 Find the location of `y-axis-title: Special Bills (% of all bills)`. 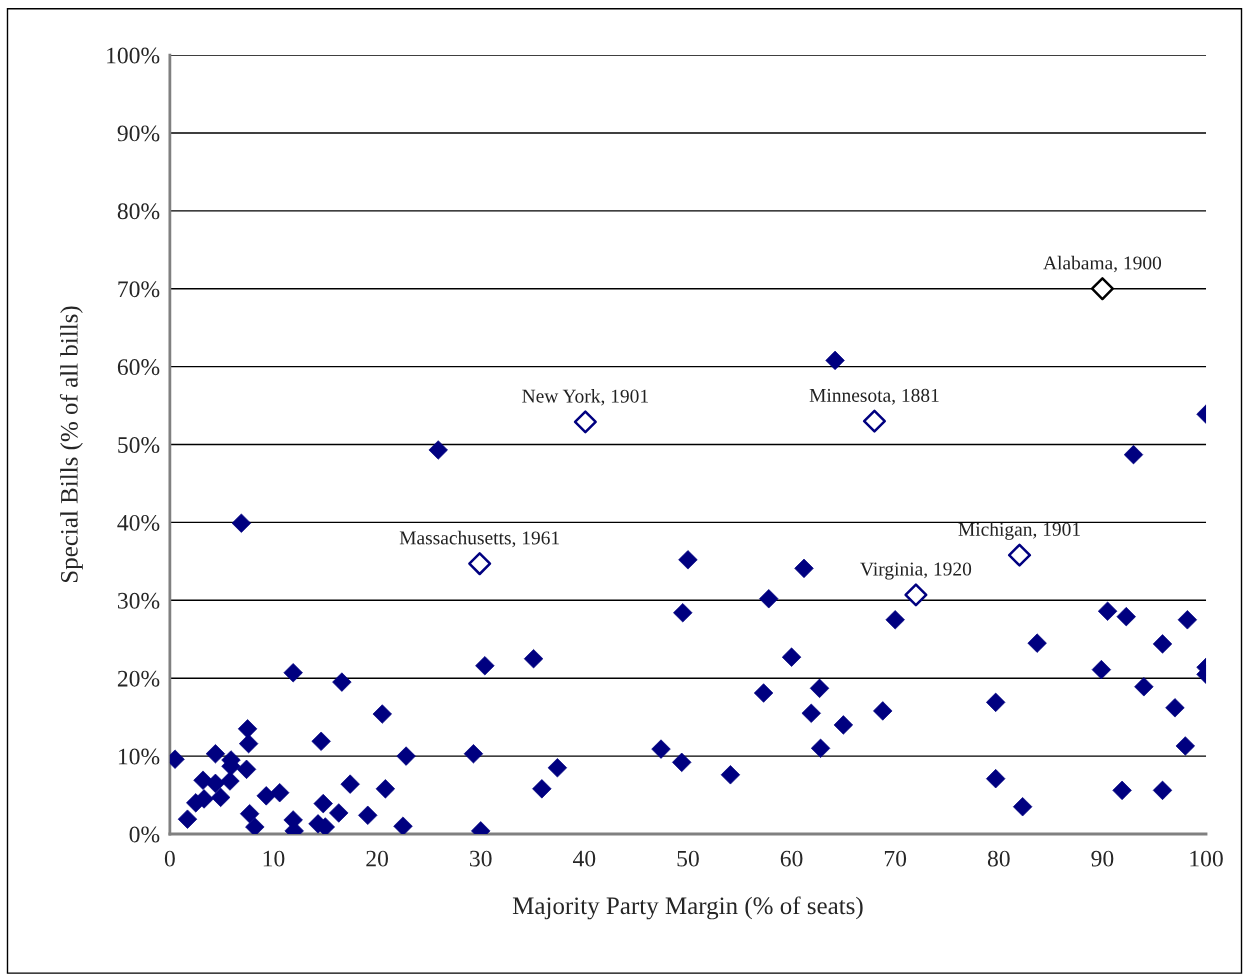

y-axis-title: Special Bills (% of all bills) is located at coordinates (71, 444).